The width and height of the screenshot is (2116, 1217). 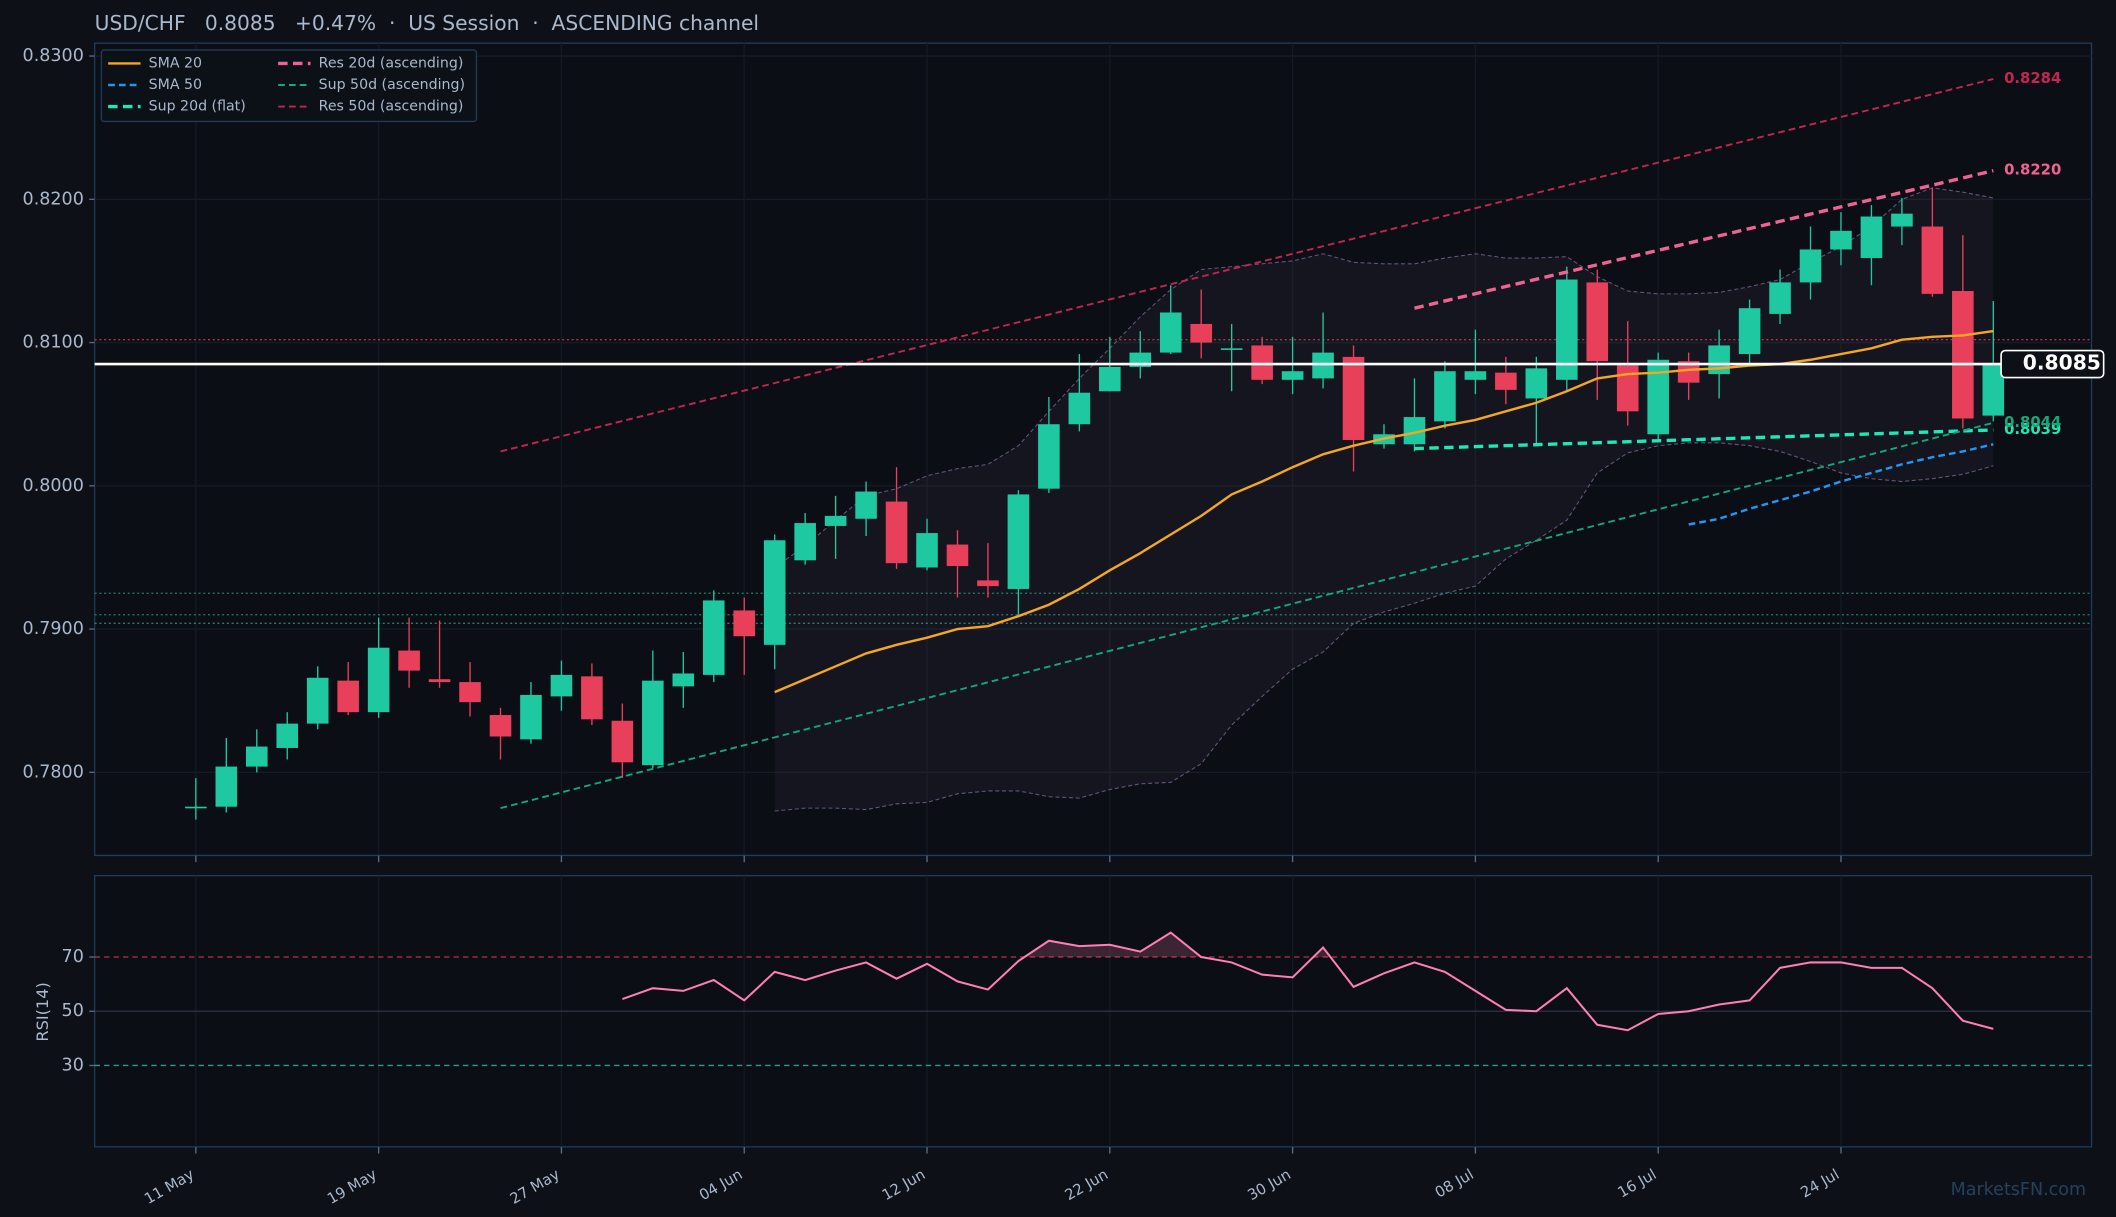 What do you see at coordinates (392, 85) in the screenshot?
I see `legend-label: Sup 50d (ascending)` at bounding box center [392, 85].